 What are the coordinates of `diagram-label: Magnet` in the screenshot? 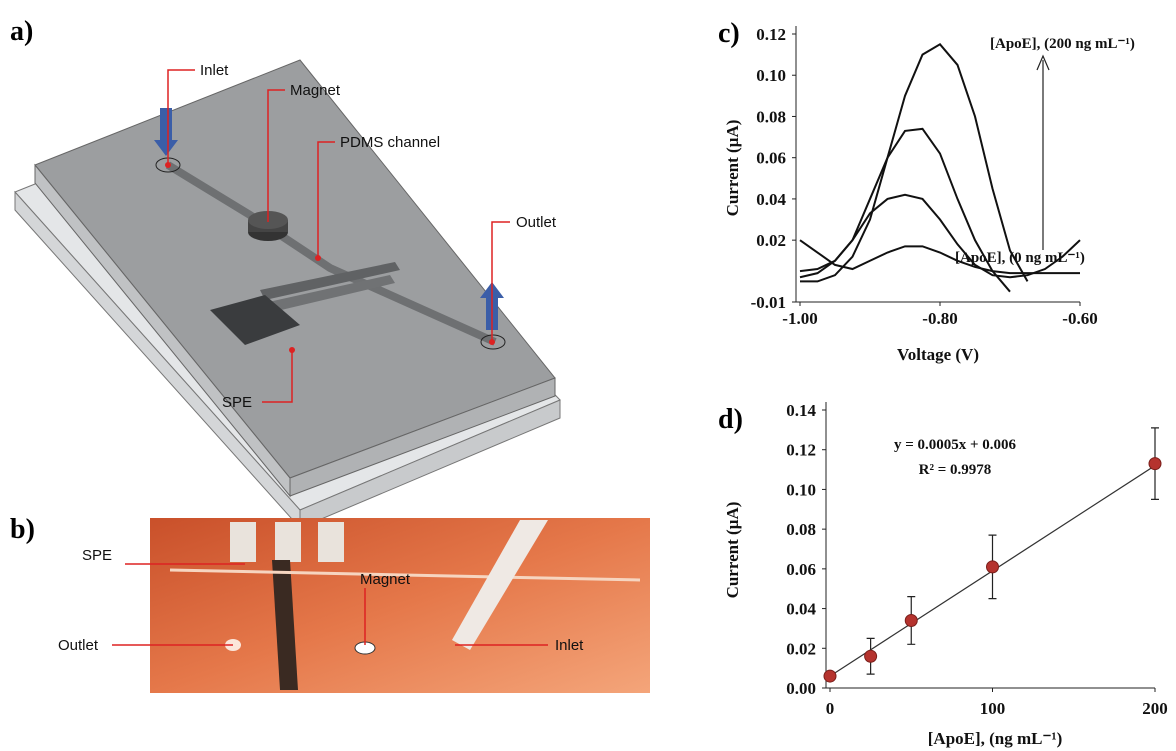 It's located at (315, 90).